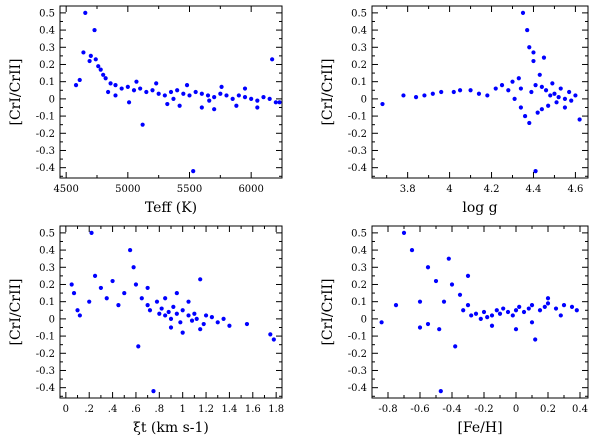  I want to click on y-tick-label: 0.1, so click(47, 302).